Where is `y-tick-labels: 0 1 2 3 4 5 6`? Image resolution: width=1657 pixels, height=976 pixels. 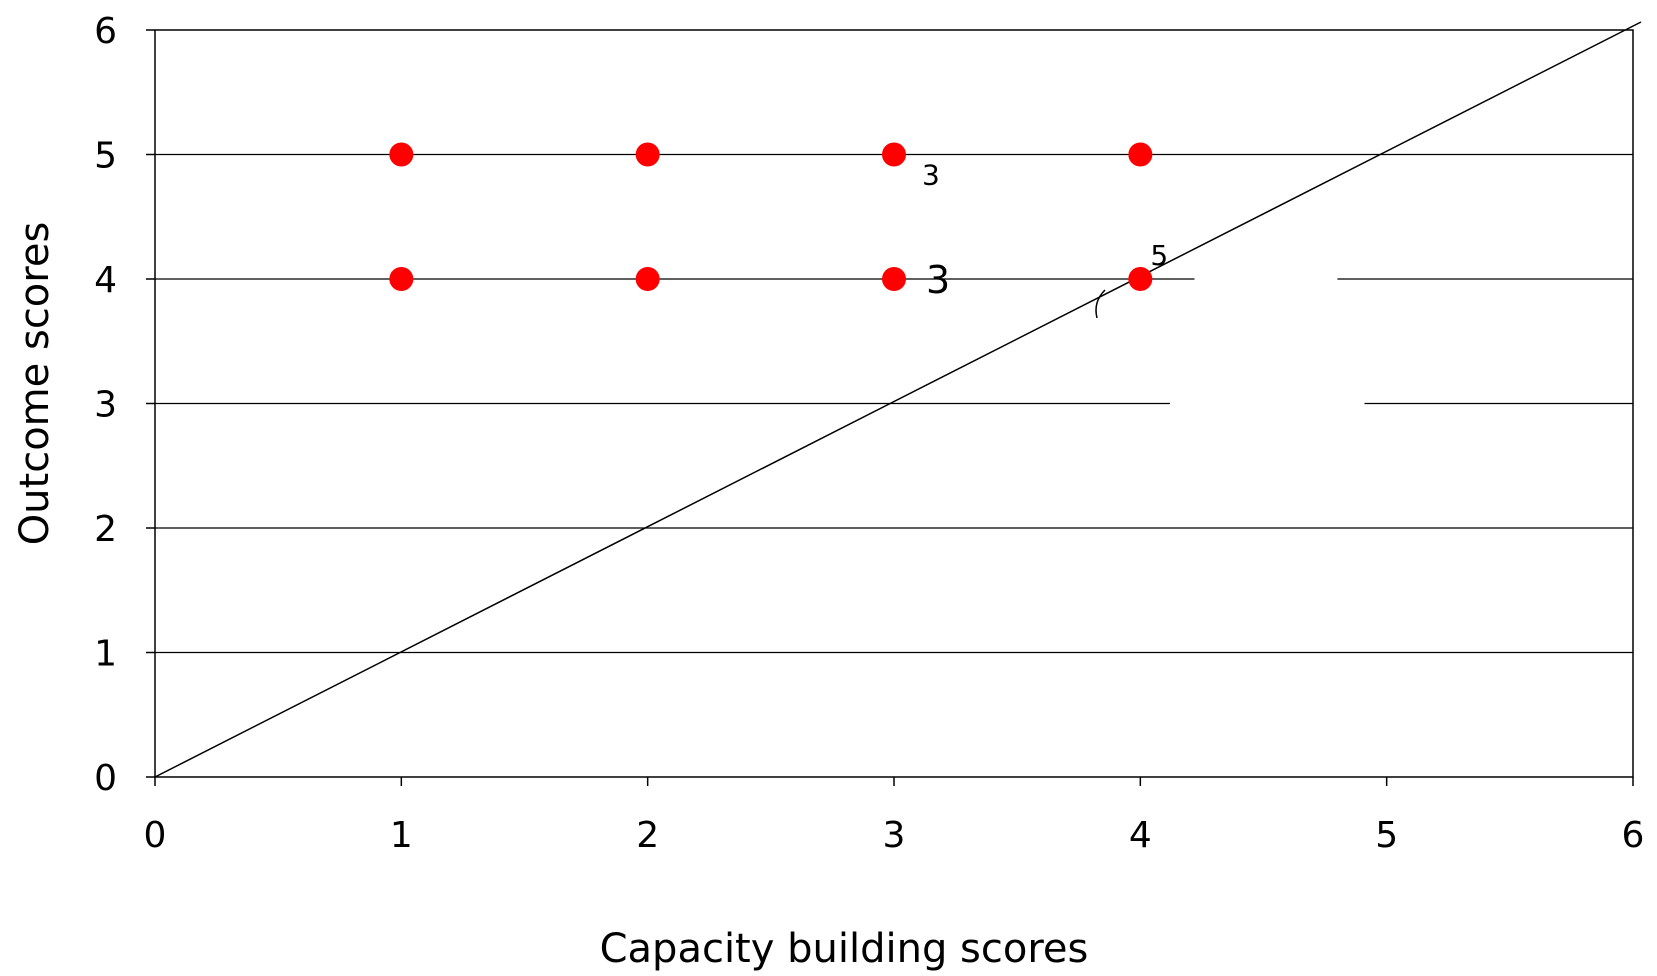
y-tick-labels: 0 1 2 3 4 5 6 is located at coordinates (105, 405).